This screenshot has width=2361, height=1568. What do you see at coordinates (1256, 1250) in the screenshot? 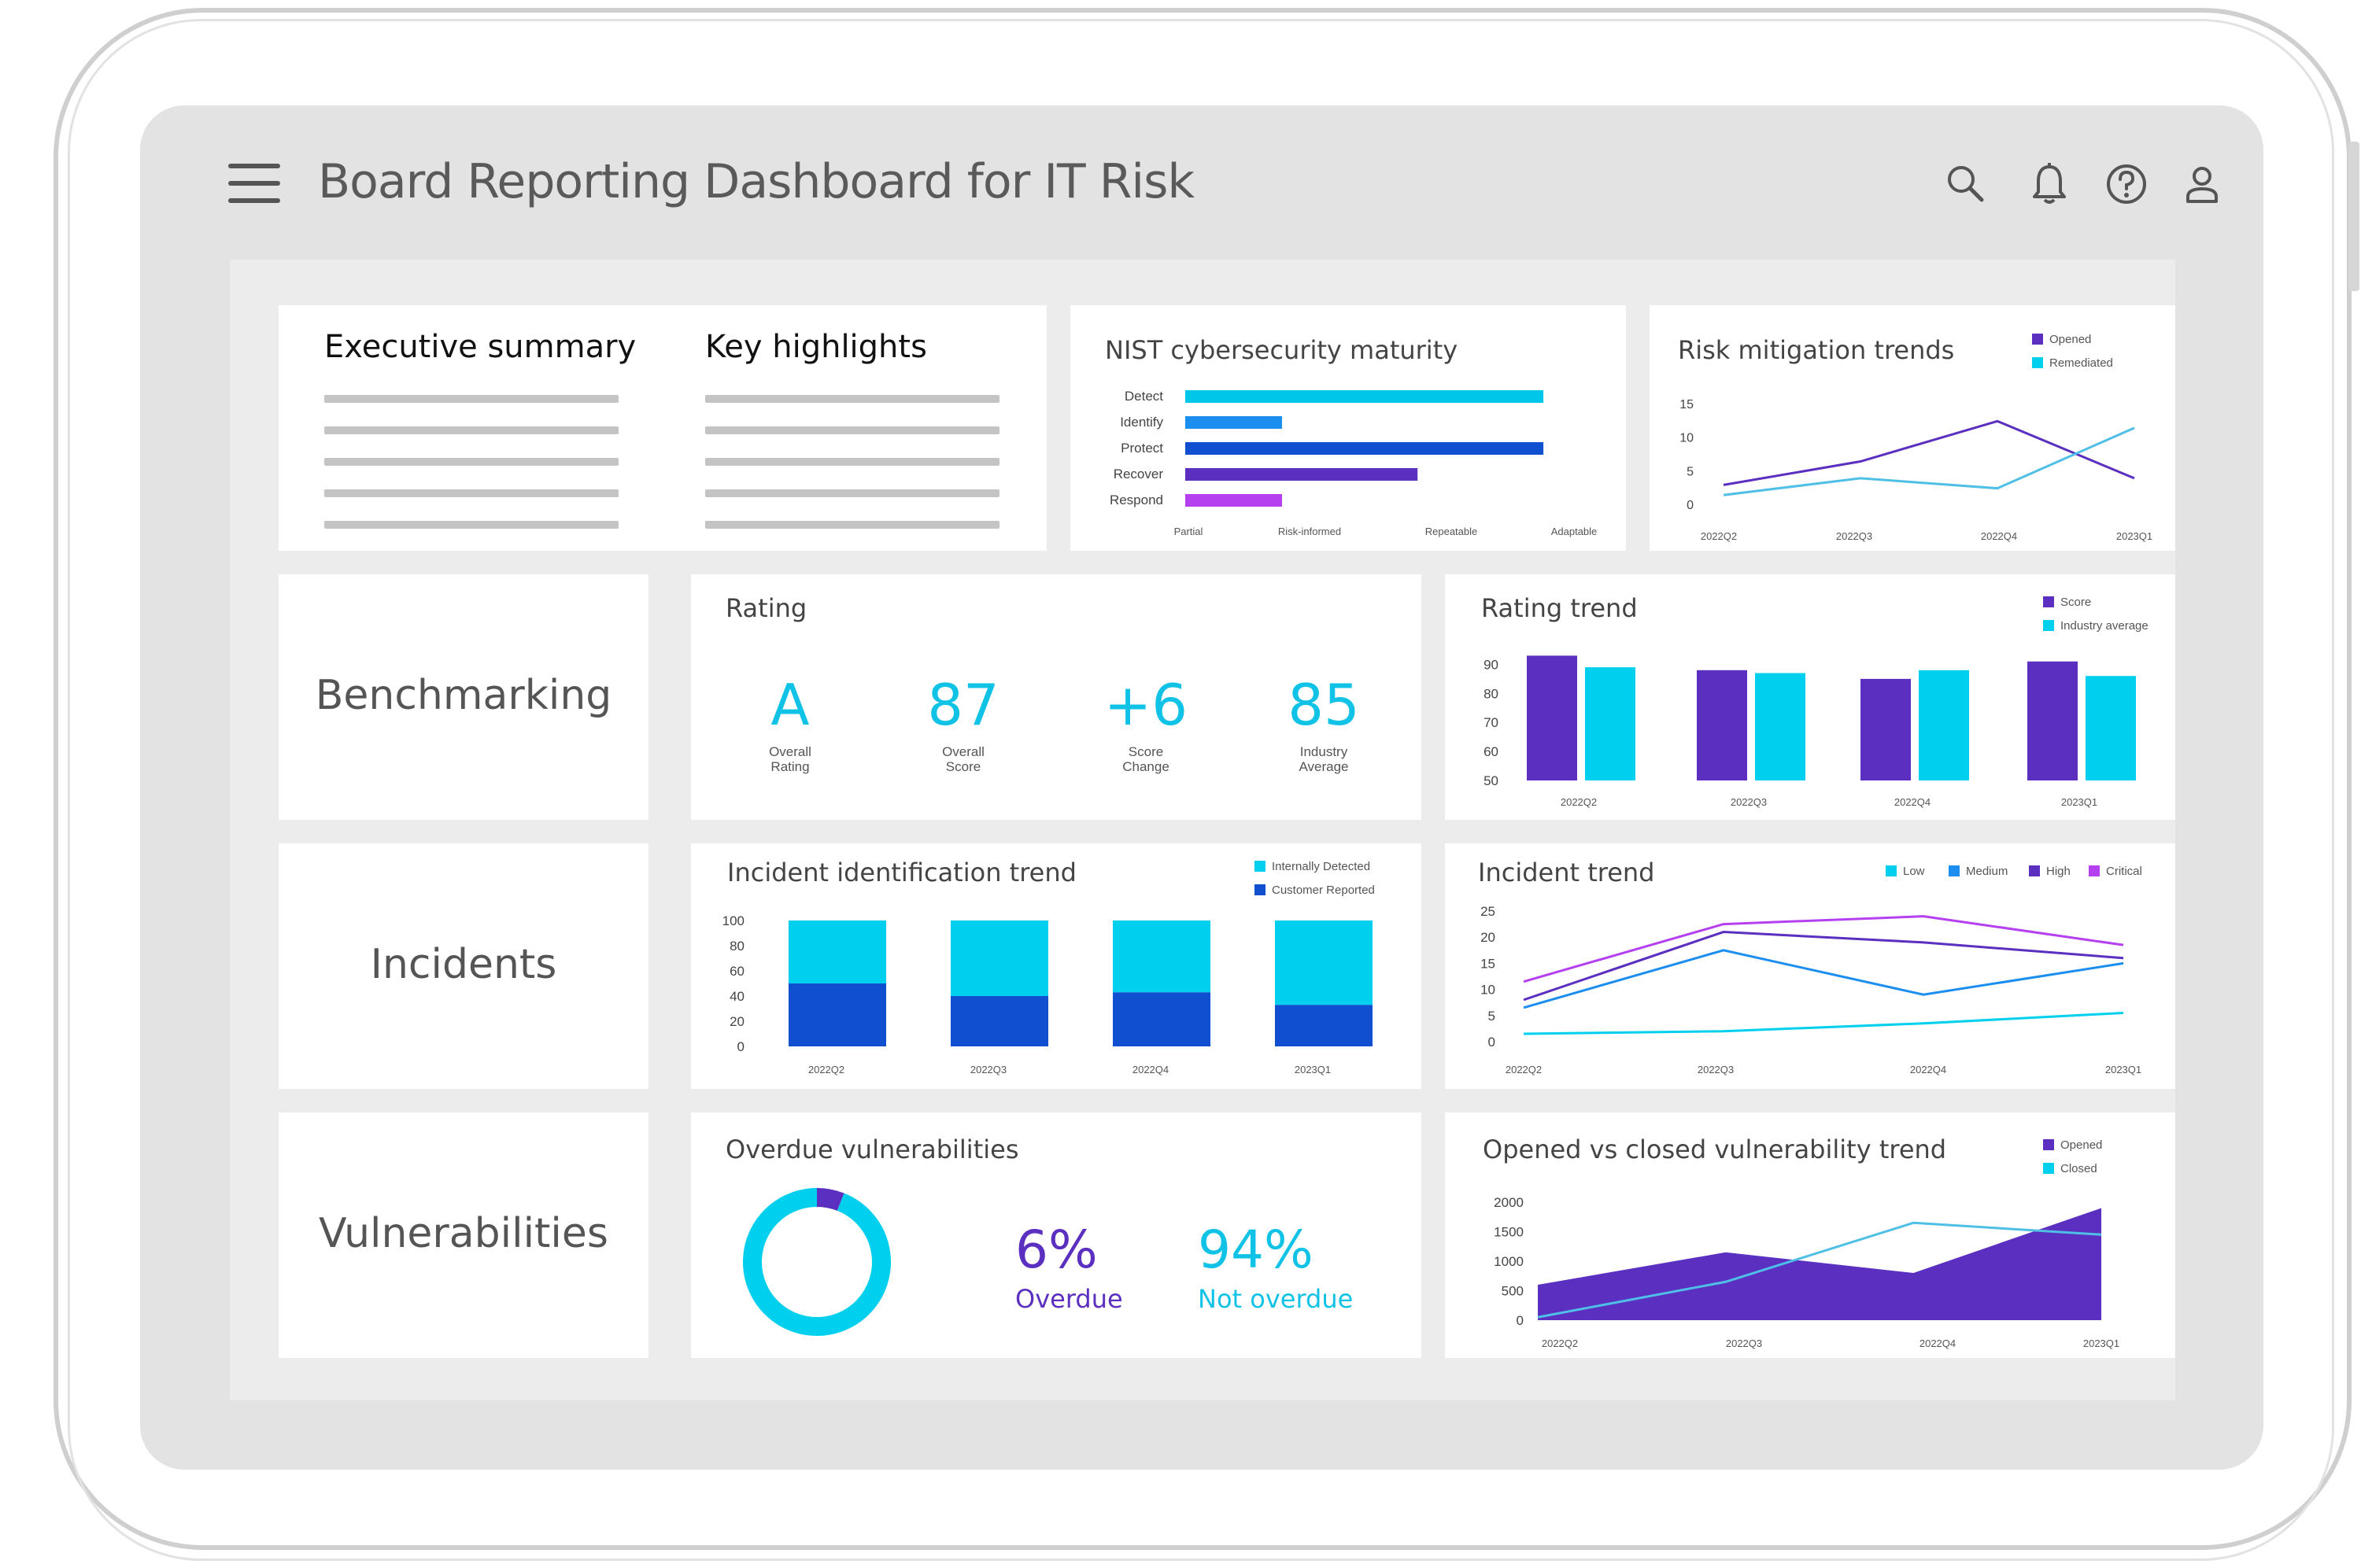
I see `not-overdue-value: 94%` at bounding box center [1256, 1250].